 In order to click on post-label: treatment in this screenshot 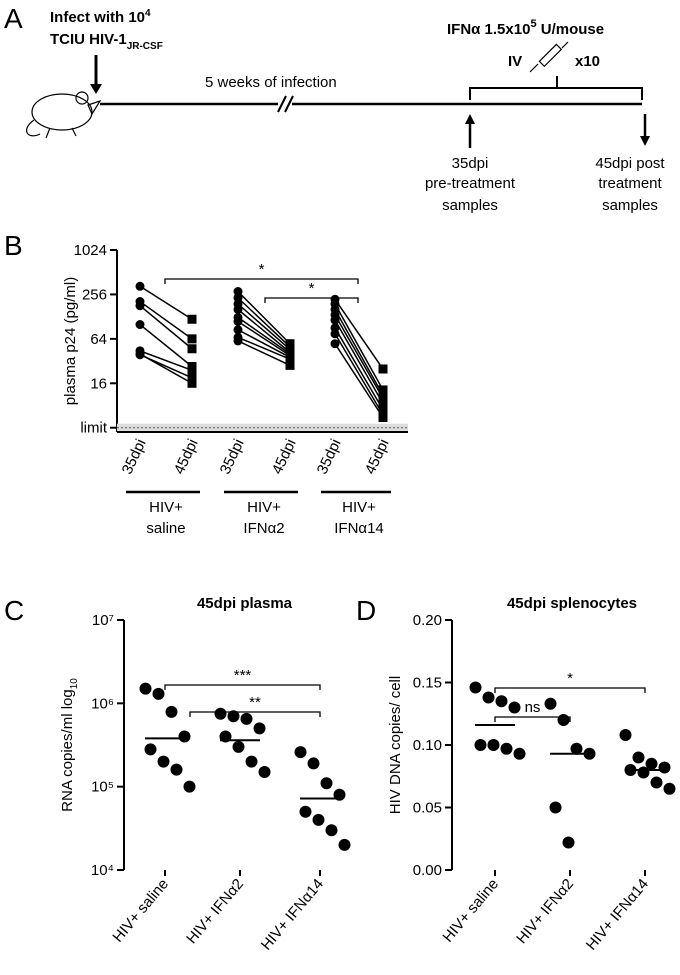, I will do `click(630, 183)`.